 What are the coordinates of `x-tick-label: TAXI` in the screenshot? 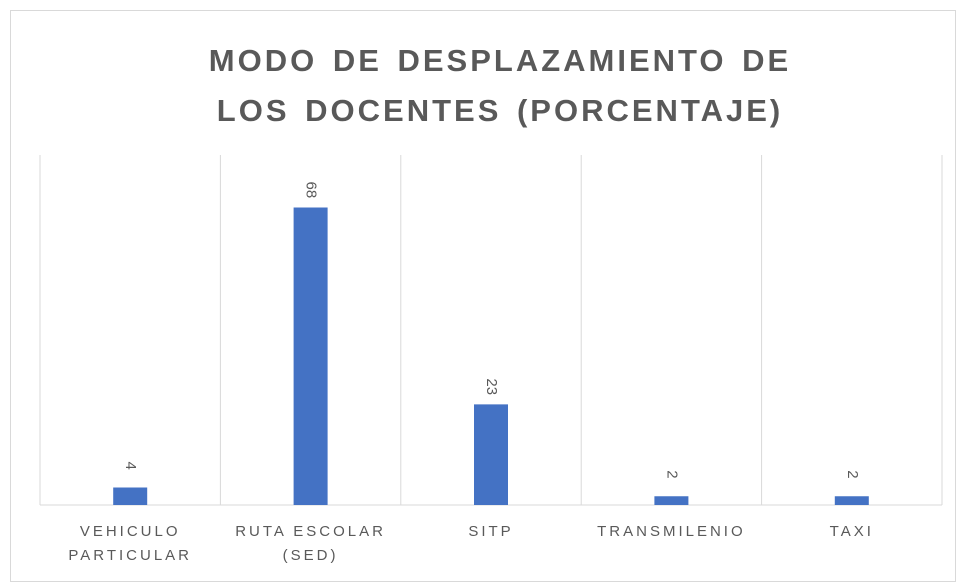 It's located at (851, 531).